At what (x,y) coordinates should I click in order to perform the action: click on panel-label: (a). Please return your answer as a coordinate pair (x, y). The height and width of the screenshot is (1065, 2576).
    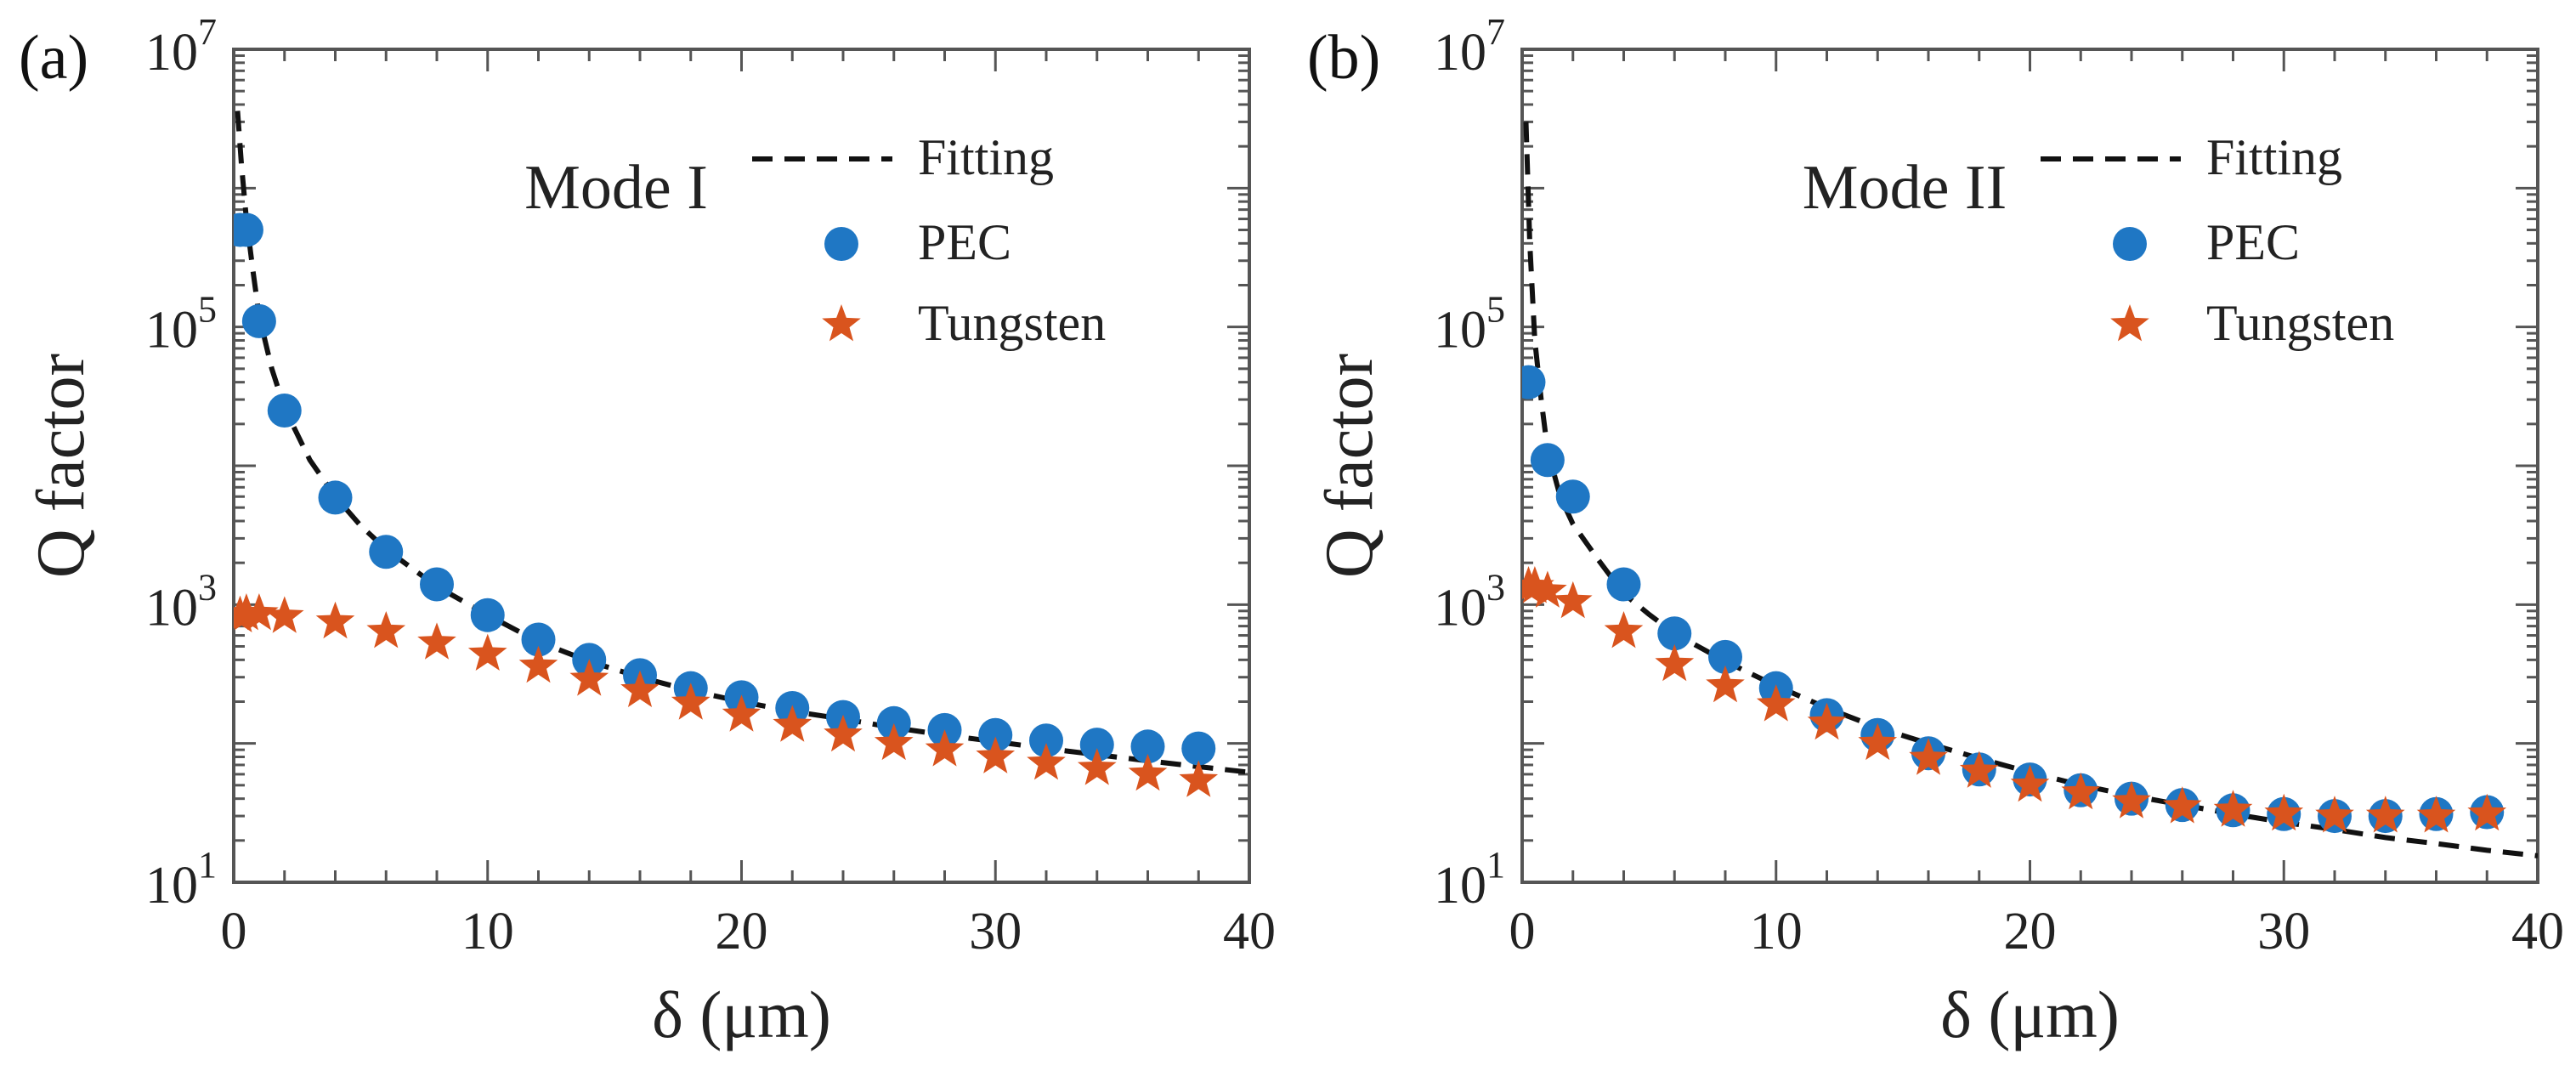
    Looking at the image, I should click on (53, 58).